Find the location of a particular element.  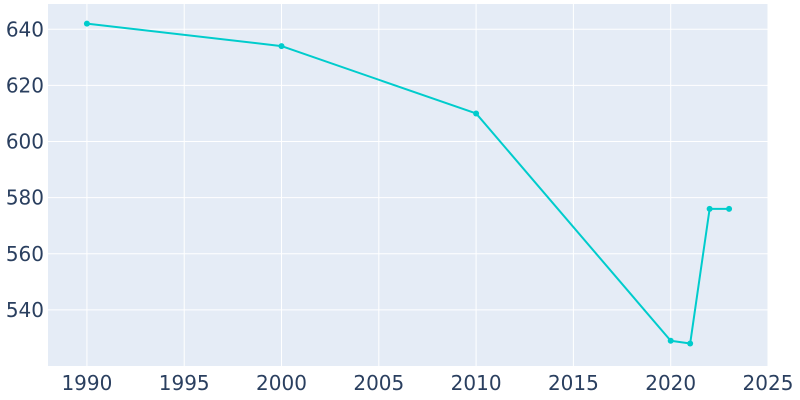

x-tick-label: 2025 is located at coordinates (768, 383).